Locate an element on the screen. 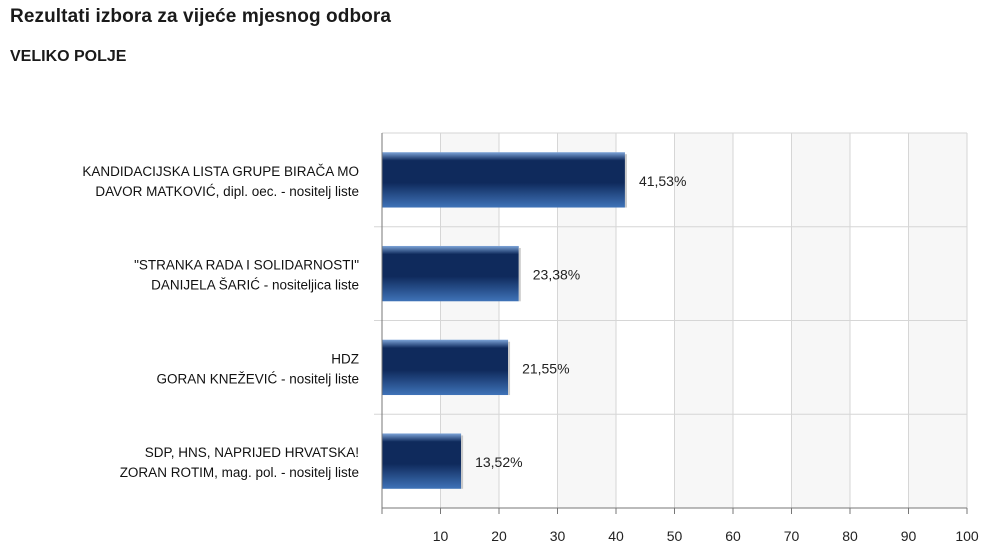  data-label: 23,38% is located at coordinates (556, 275).